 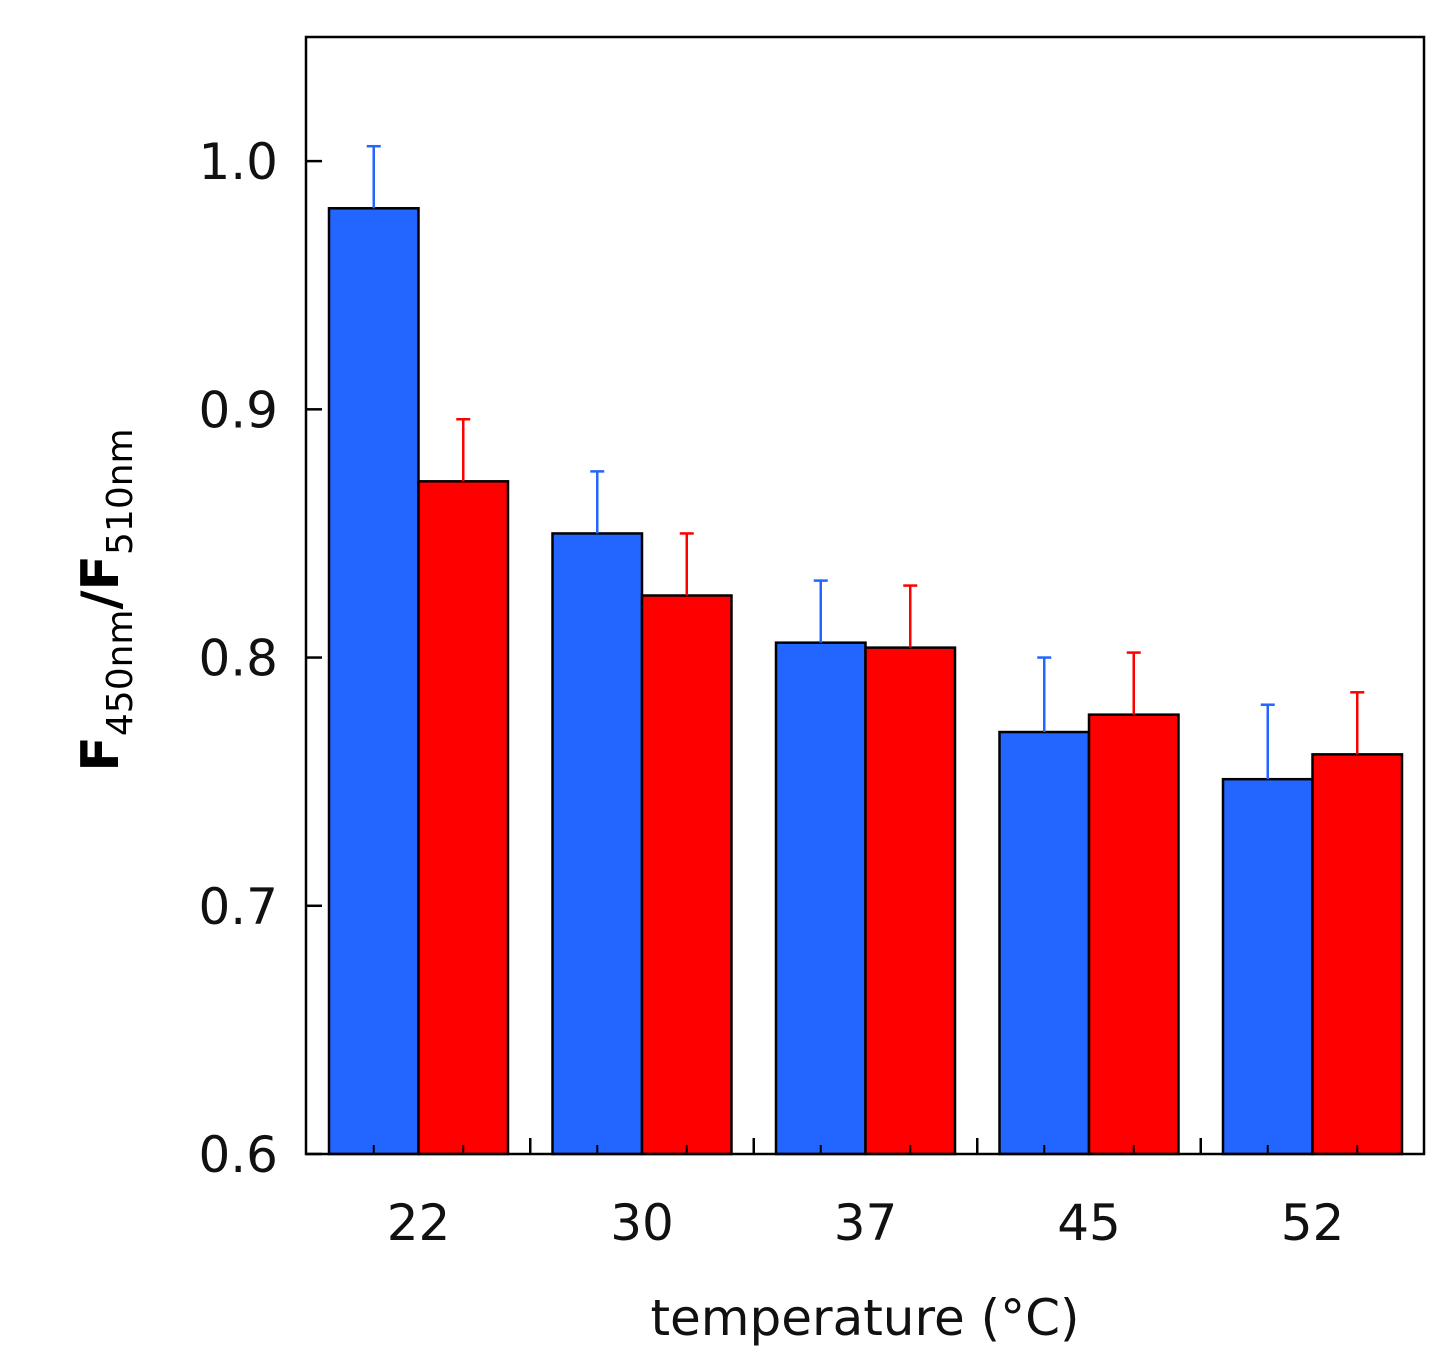 I want to click on x-tick-label-45: 45, so click(x=1089, y=1223).